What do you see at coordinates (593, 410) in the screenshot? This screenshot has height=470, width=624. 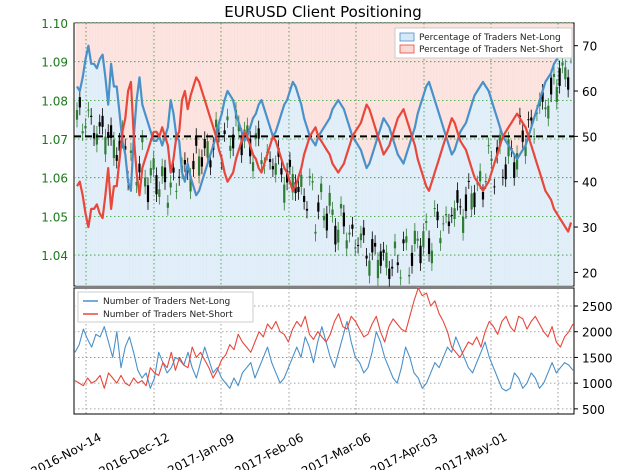 I see `count-tick-label: 500` at bounding box center [593, 410].